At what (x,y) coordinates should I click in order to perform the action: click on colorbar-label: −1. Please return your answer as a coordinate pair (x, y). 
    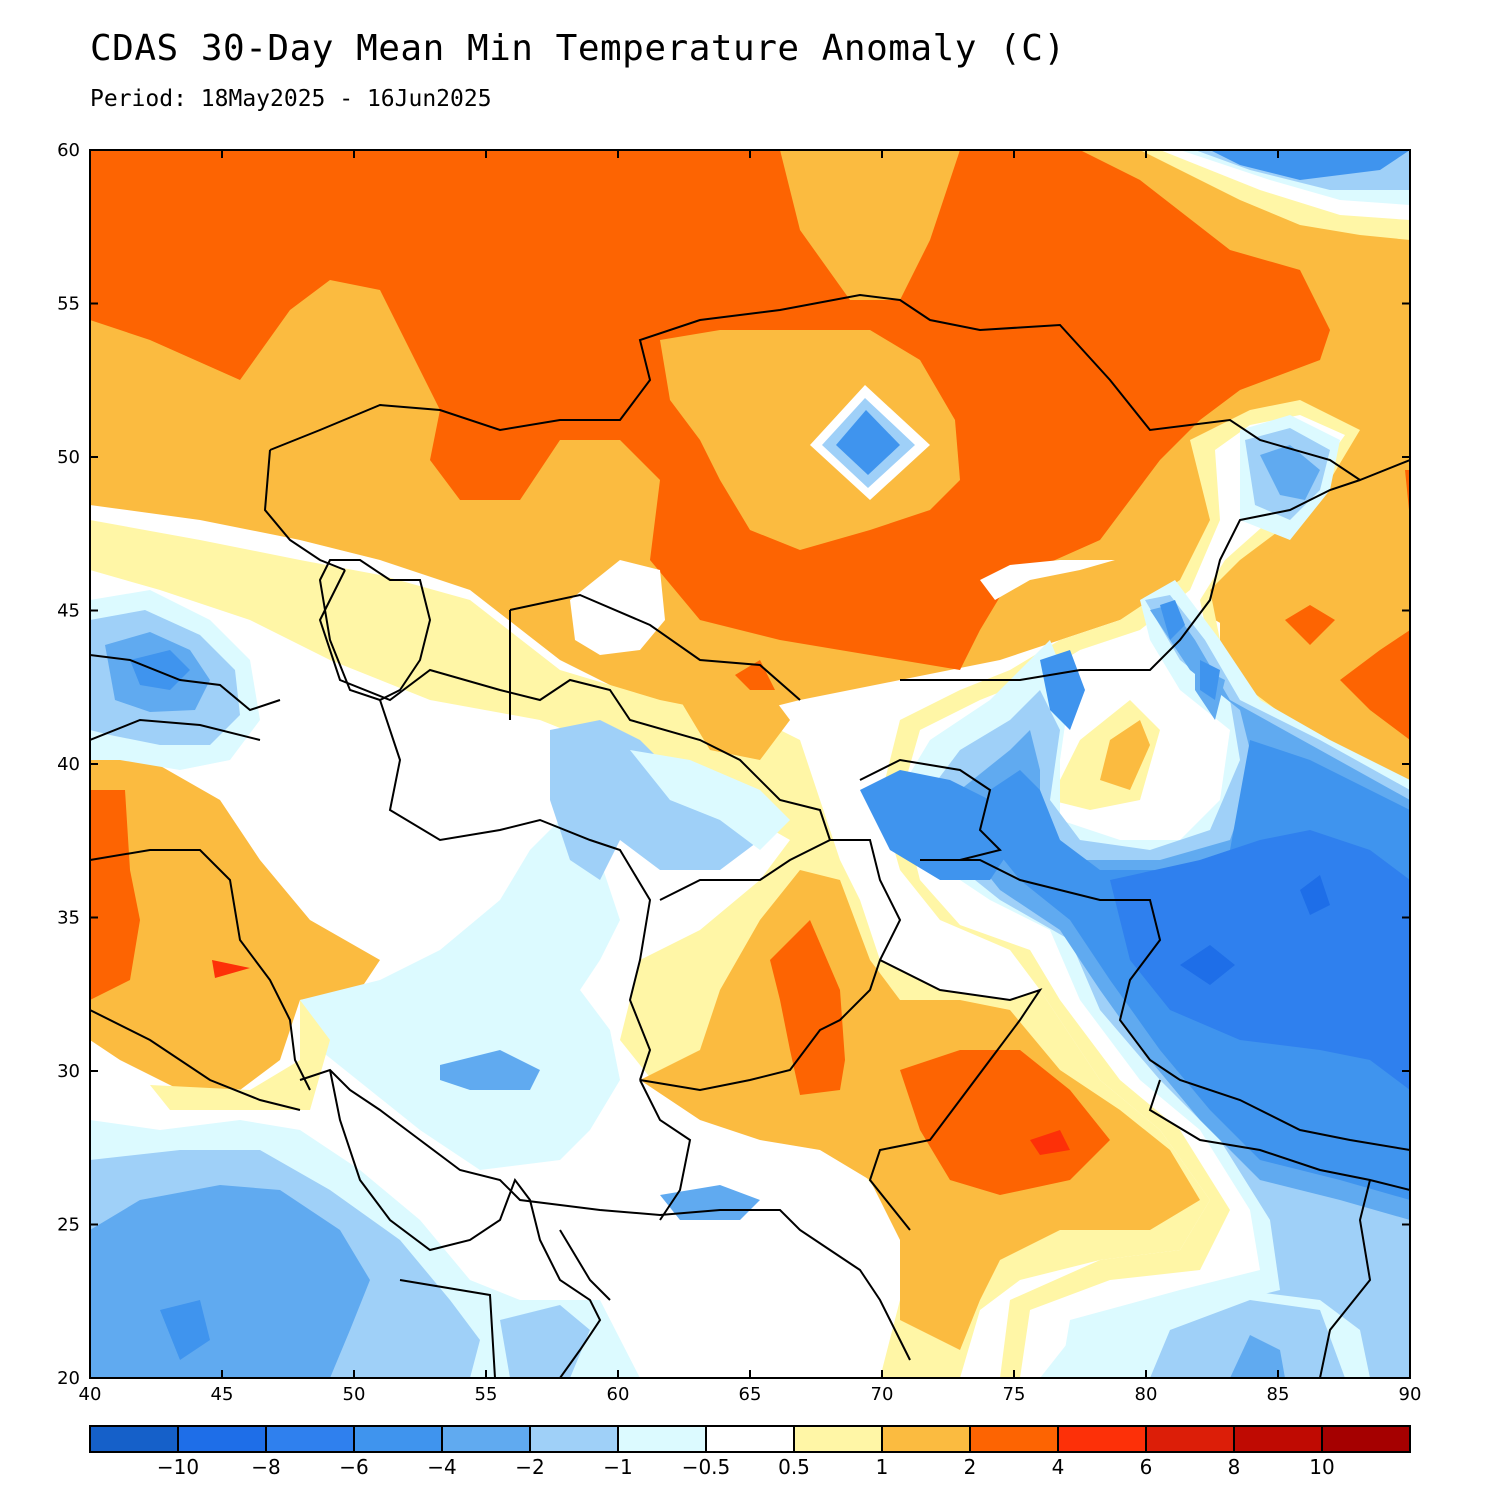
    Looking at the image, I should click on (617, 1467).